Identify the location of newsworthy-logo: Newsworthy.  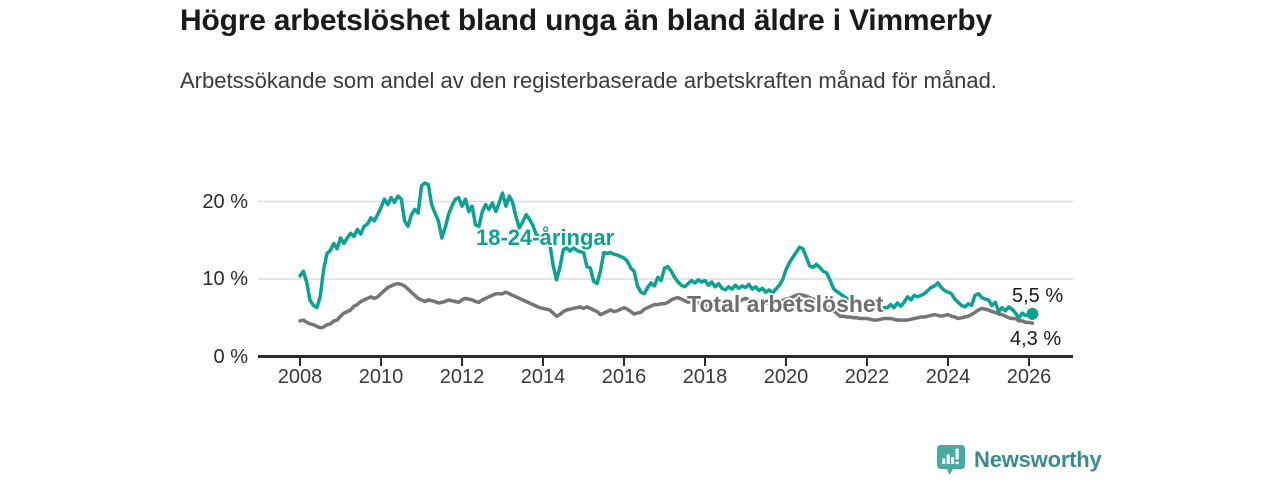
(1019, 460).